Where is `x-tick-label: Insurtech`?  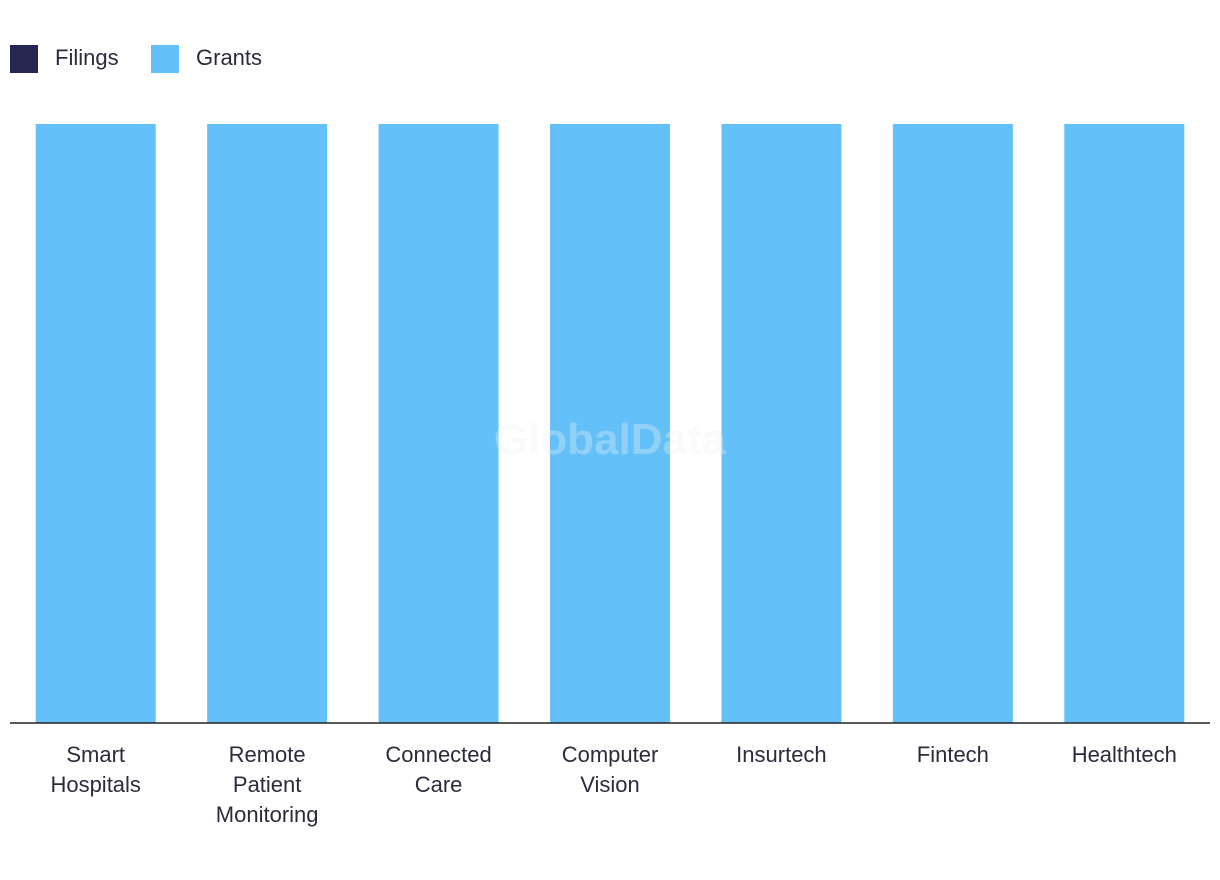
x-tick-label: Insurtech is located at coordinates (781, 754).